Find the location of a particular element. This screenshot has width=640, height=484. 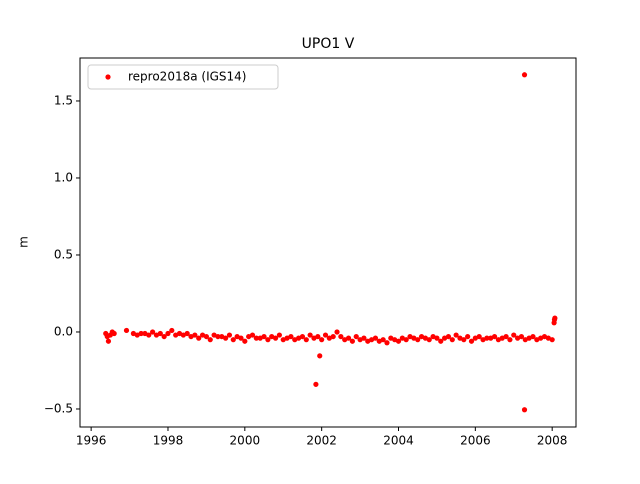

y-tick-label: 0.5 is located at coordinates (63, 254).